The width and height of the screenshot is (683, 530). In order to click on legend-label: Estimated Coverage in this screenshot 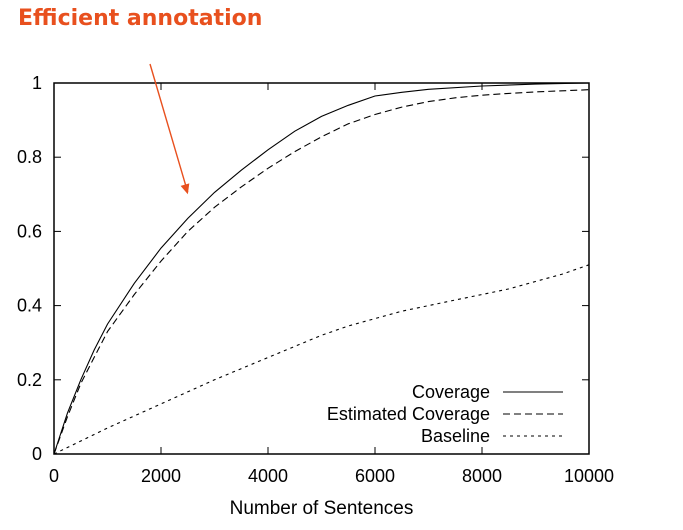, I will do `click(408, 414)`.